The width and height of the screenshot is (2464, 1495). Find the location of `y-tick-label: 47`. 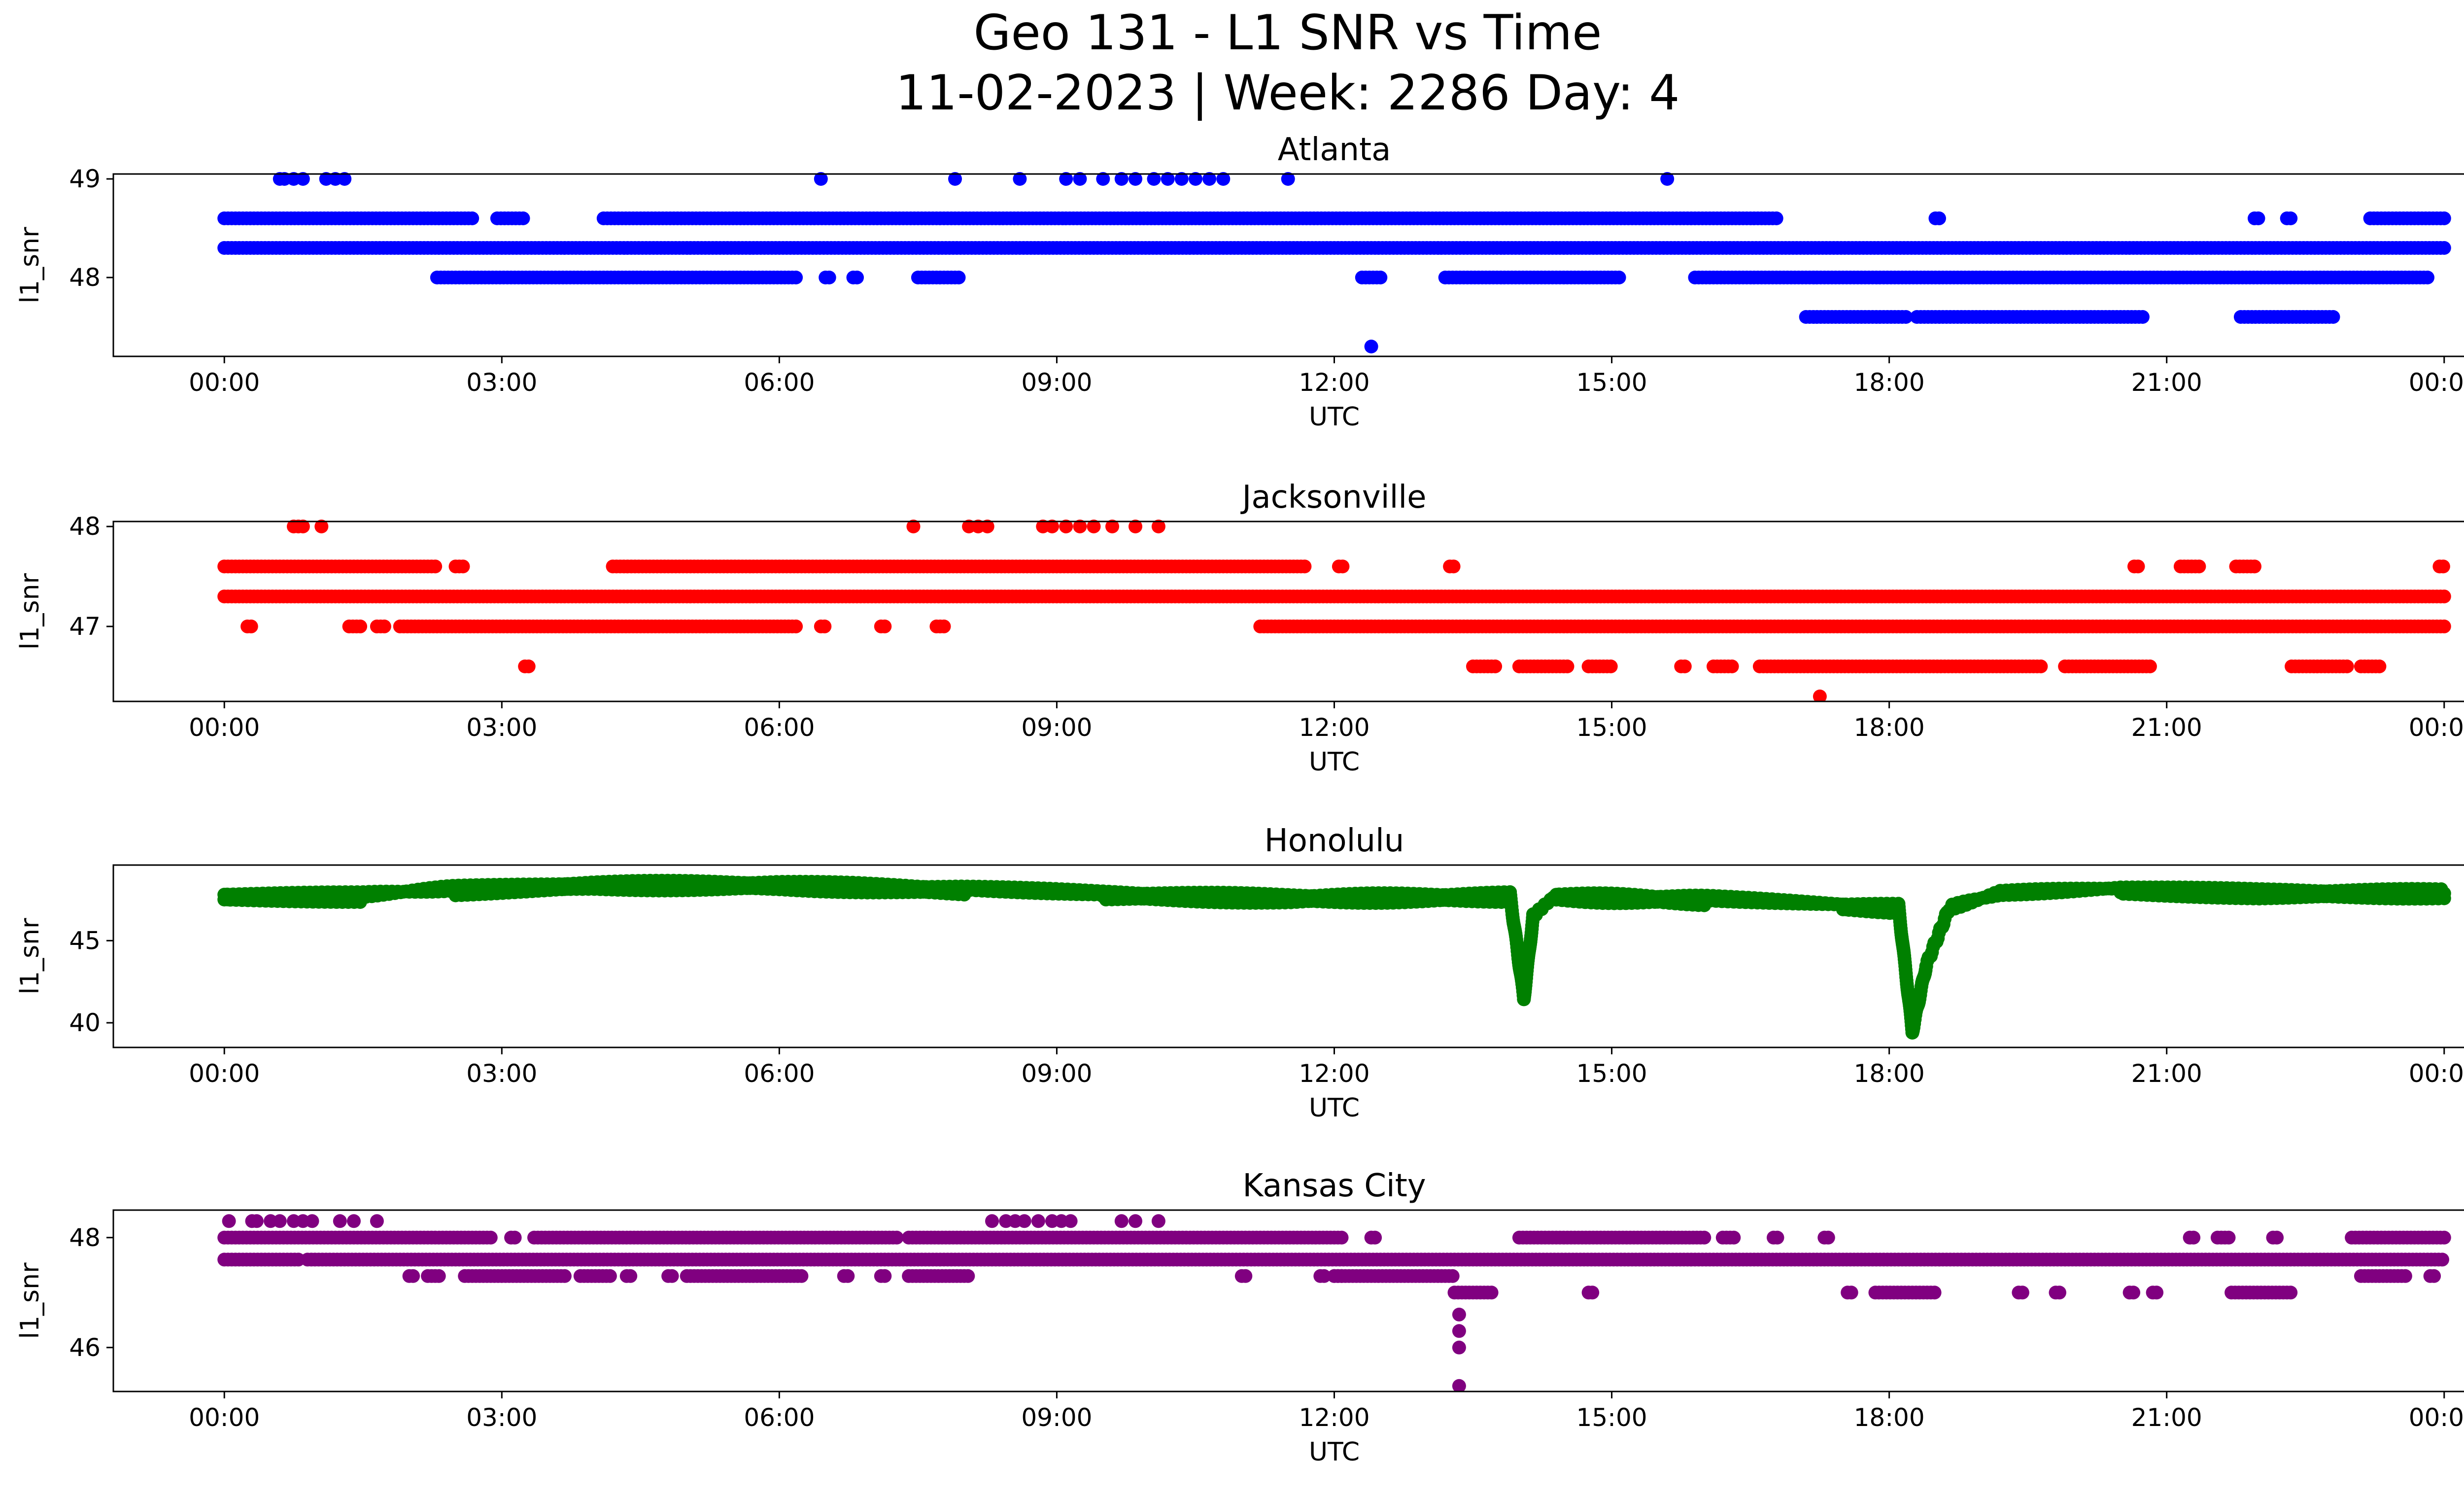

y-tick-label: 47 is located at coordinates (85, 626).